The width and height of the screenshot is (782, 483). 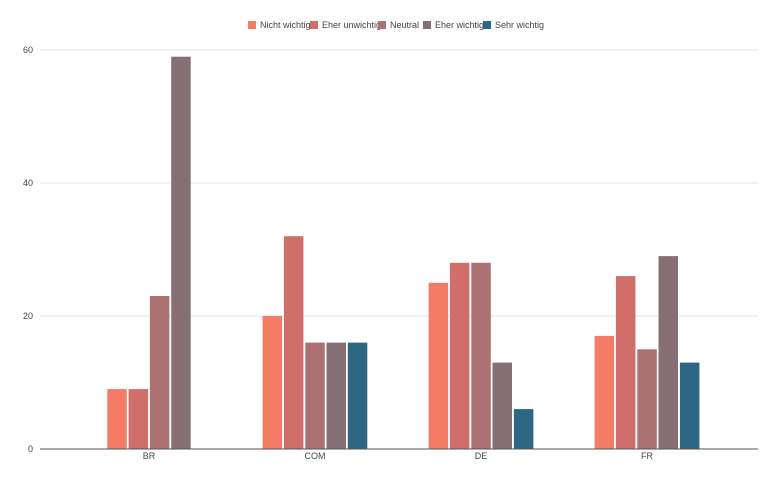 What do you see at coordinates (272, 382) in the screenshot?
I see `bar-com-nicht-wichtig` at bounding box center [272, 382].